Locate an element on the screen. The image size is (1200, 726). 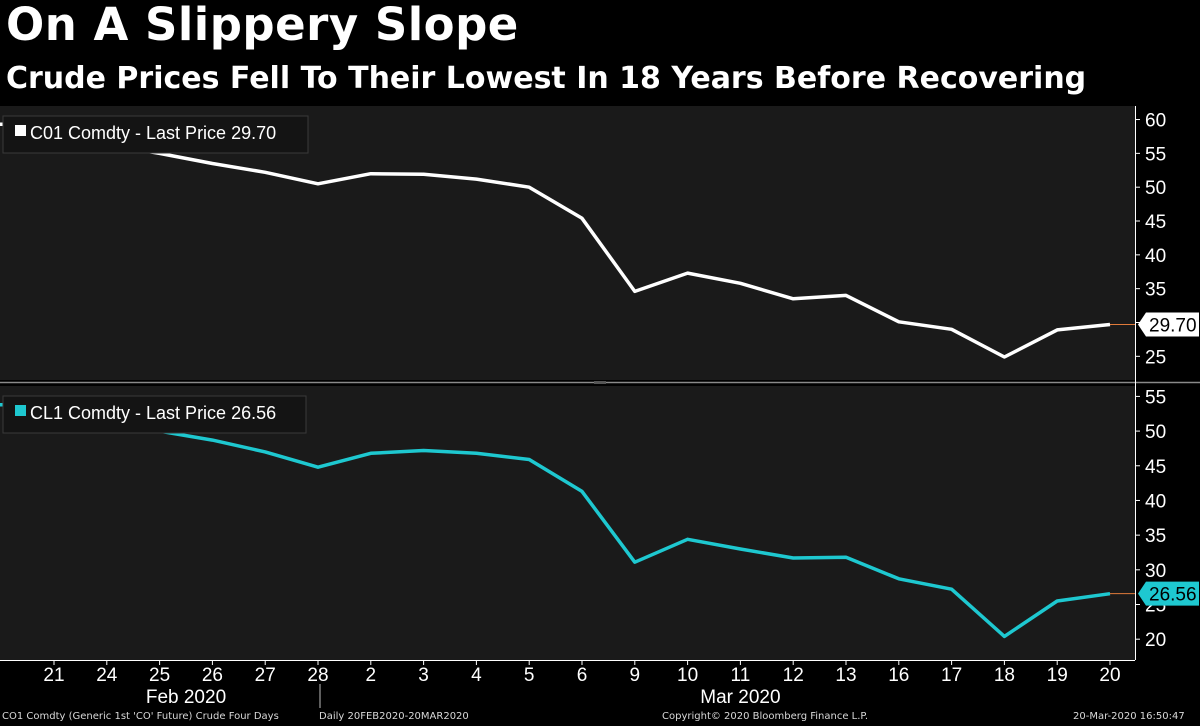
legend-label: C01 Comdty - Last Price 29.70 is located at coordinates (153, 133).